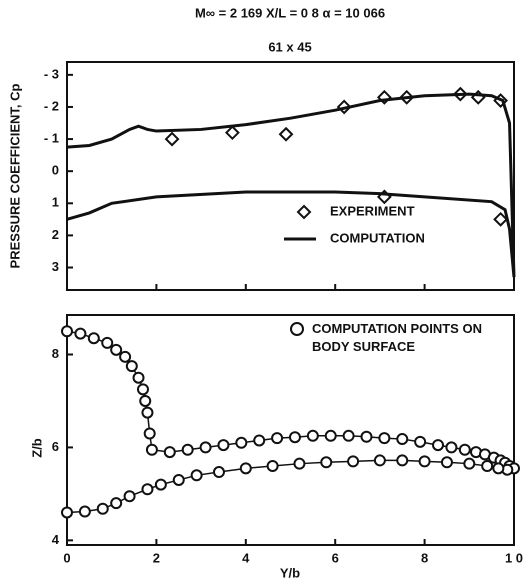 This screenshot has height=584, width=528. Describe the element at coordinates (51, 105) in the screenshot. I see `y-tick-label: - 2` at that location.